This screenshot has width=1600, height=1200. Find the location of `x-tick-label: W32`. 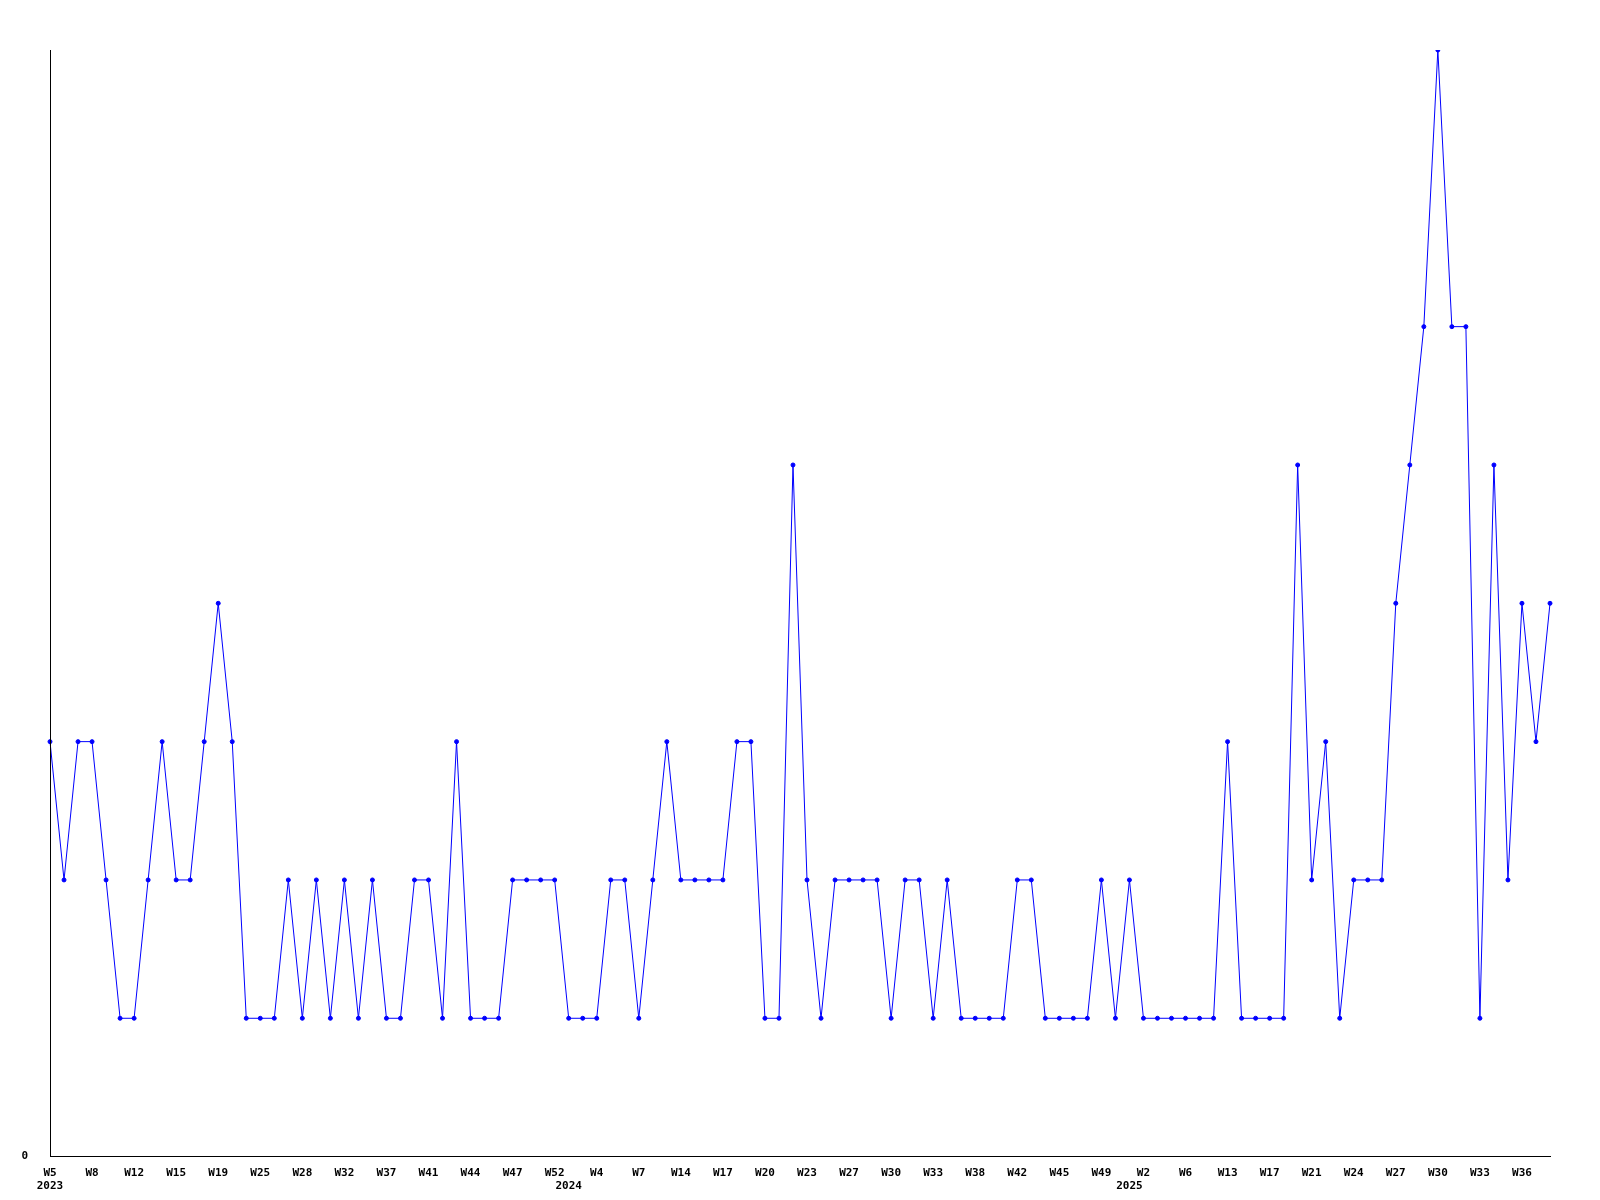

x-tick-label: W32 is located at coordinates (344, 1173).